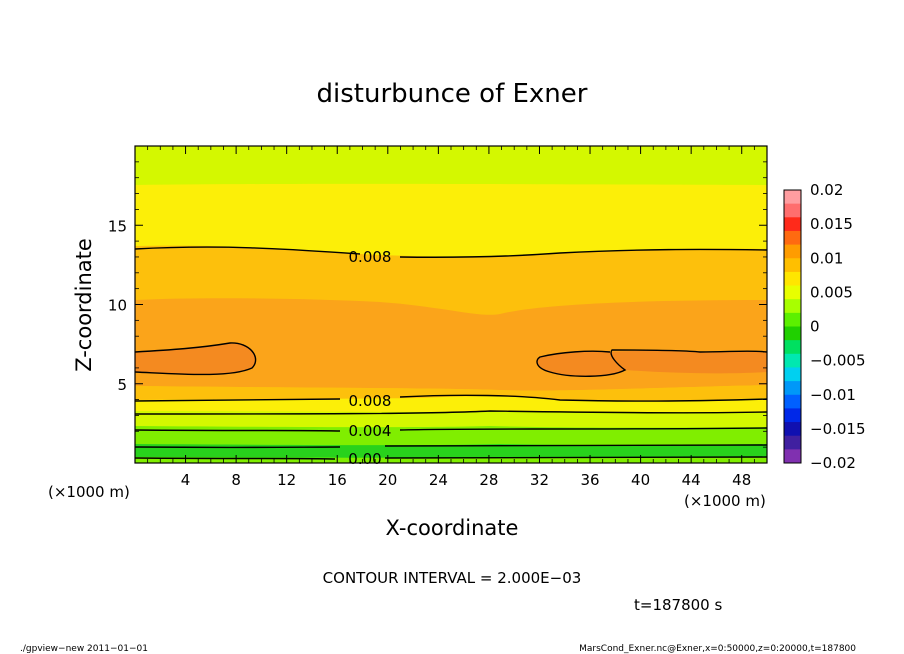 Image resolution: width=904 pixels, height=654 pixels. Describe the element at coordinates (488, 480) in the screenshot. I see `x-tick-label: 28` at that location.